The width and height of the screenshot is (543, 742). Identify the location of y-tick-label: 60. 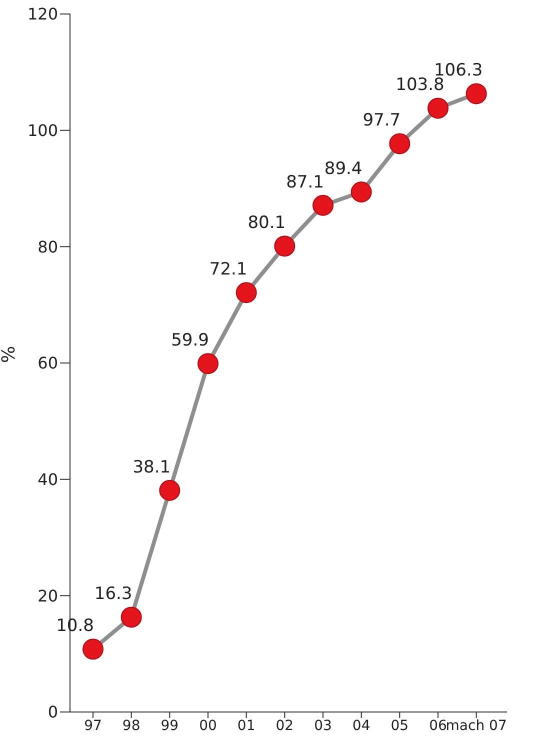
(48, 363).